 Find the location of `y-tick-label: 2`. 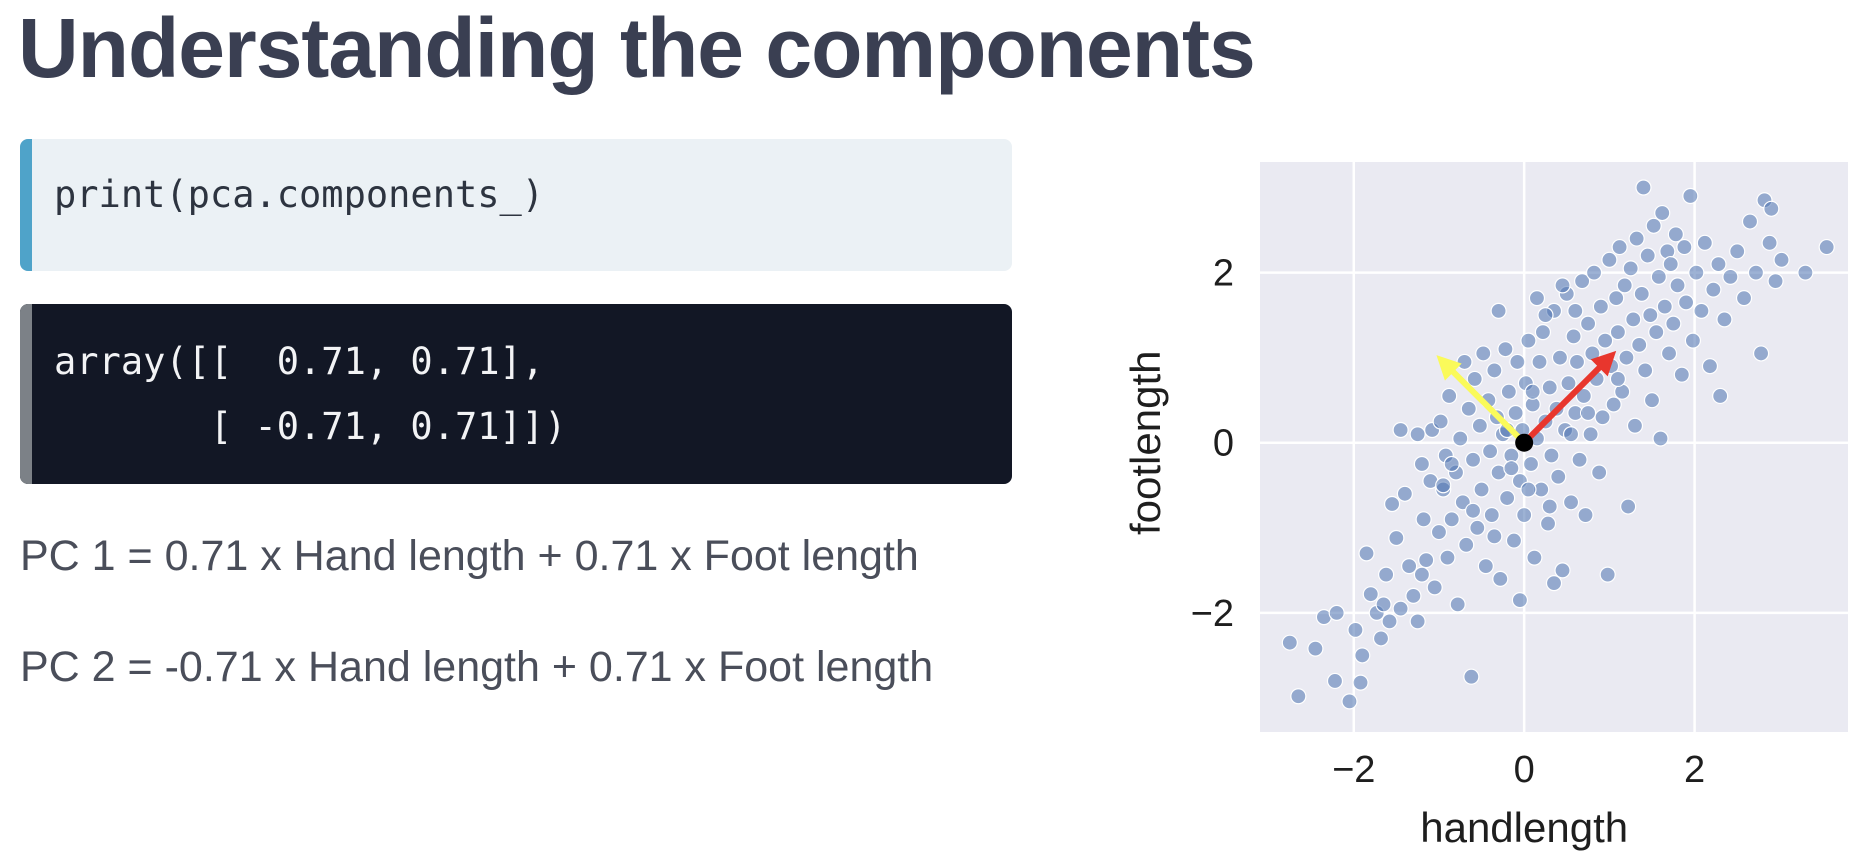

y-tick-label: 2 is located at coordinates (1223, 274).